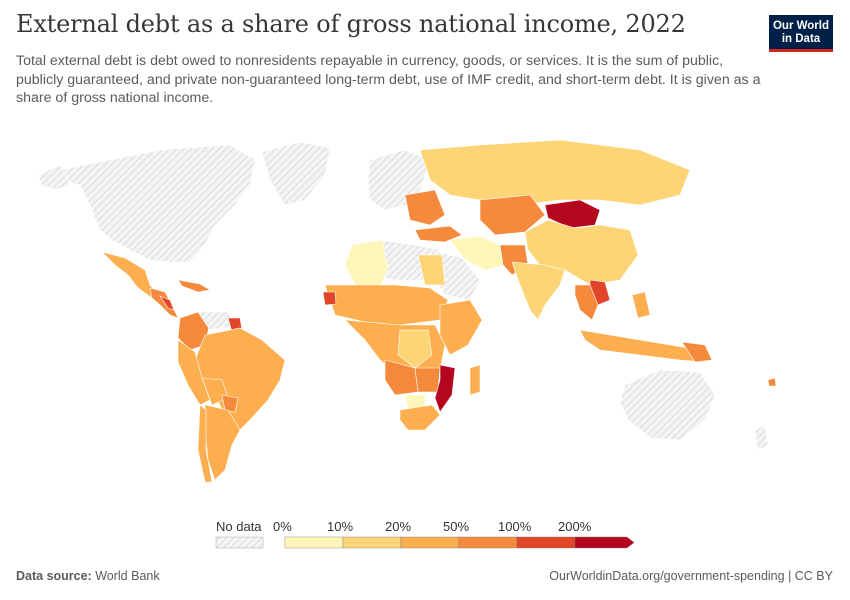  What do you see at coordinates (515, 526) in the screenshot?
I see `legend-tick-4: 100%` at bounding box center [515, 526].